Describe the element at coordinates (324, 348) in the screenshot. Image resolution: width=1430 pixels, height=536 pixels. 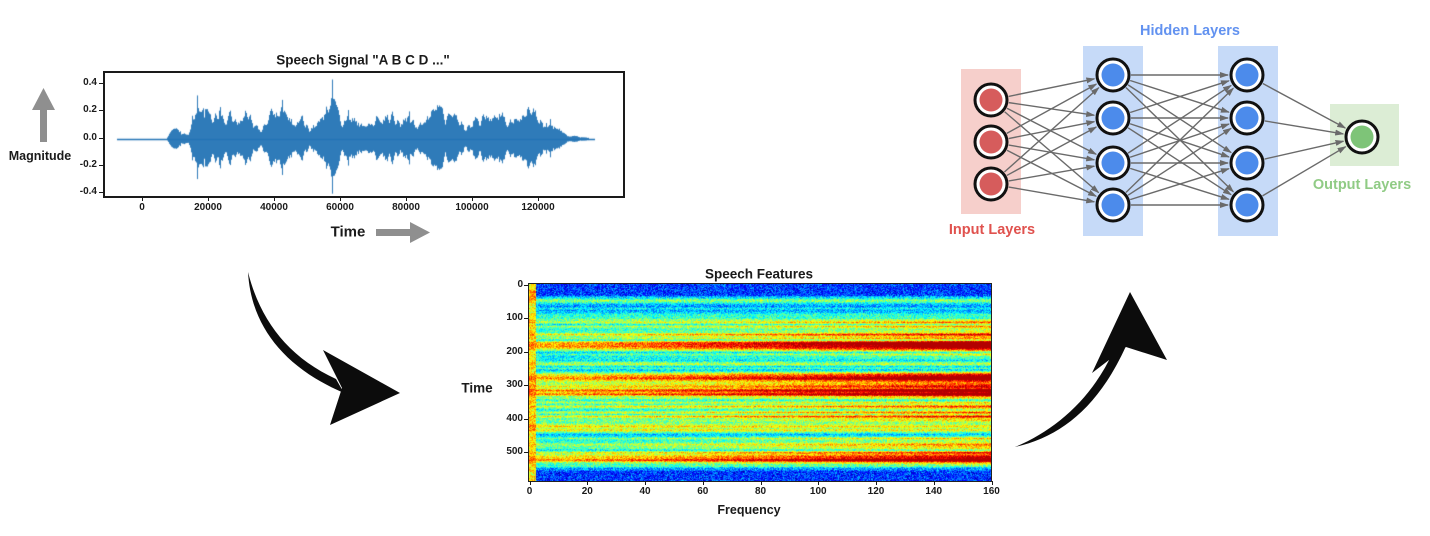
I see `flow-arrow-wave-to-features-icon` at that location.